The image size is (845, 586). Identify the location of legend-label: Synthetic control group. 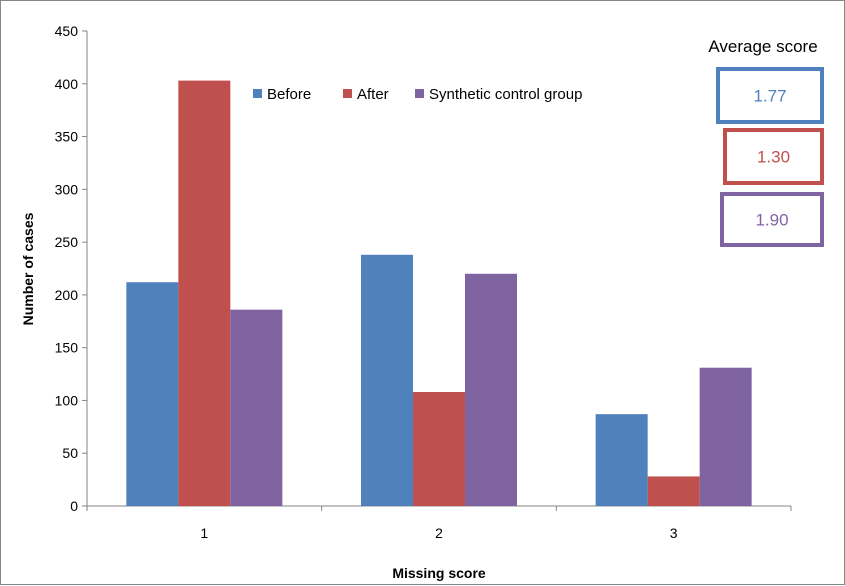
(505, 94).